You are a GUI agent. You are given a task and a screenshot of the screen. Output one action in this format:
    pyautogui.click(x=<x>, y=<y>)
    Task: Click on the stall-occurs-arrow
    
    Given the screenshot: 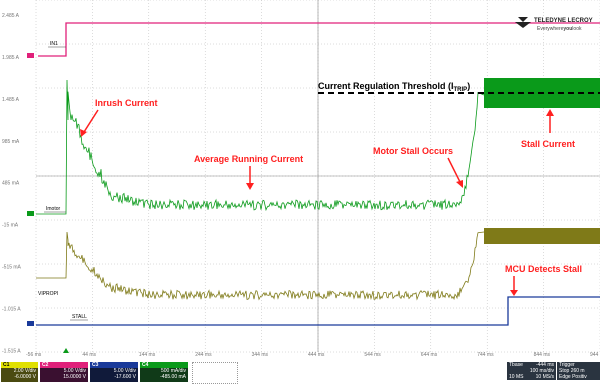 What is the action you would take?
    pyautogui.click(x=454, y=170)
    